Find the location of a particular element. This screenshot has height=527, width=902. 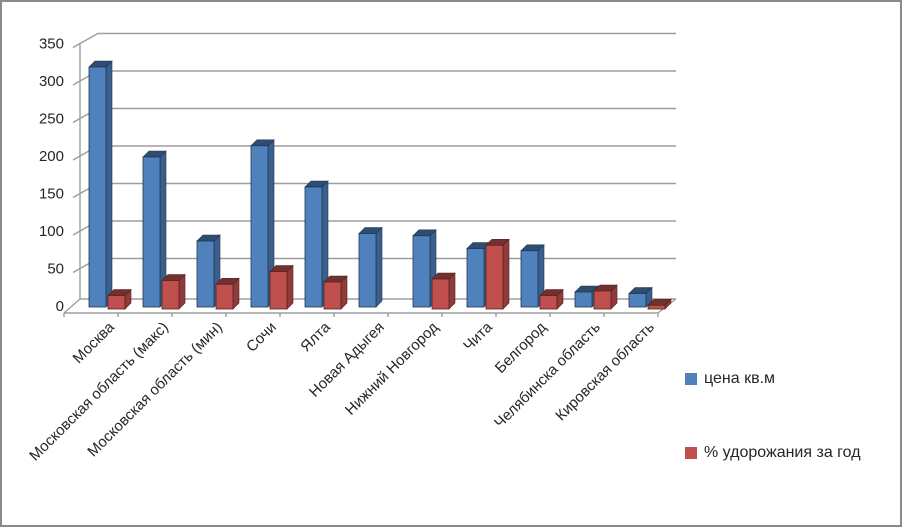

x-axis-category-label: Москва is located at coordinates (94, 342).